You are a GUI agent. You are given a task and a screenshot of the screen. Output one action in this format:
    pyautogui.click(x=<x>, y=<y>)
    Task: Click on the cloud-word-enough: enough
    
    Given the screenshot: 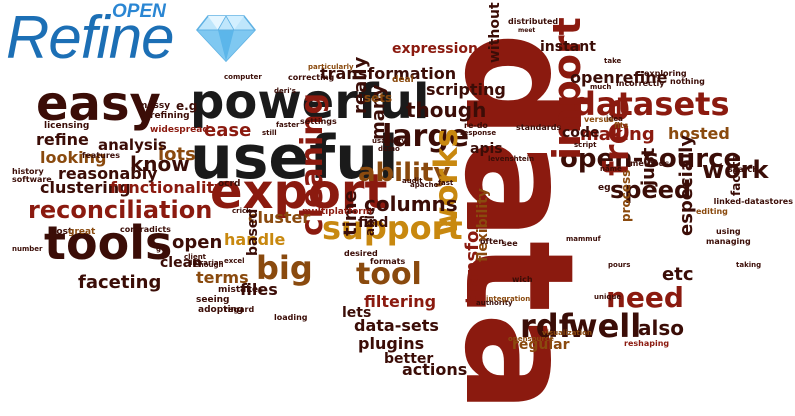 What is the action you would take?
    pyautogui.click(x=209, y=265)
    